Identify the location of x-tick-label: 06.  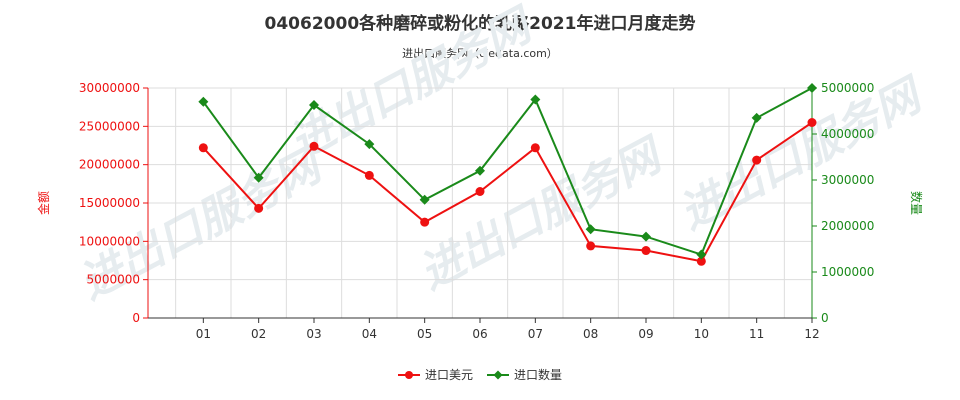
(479, 334).